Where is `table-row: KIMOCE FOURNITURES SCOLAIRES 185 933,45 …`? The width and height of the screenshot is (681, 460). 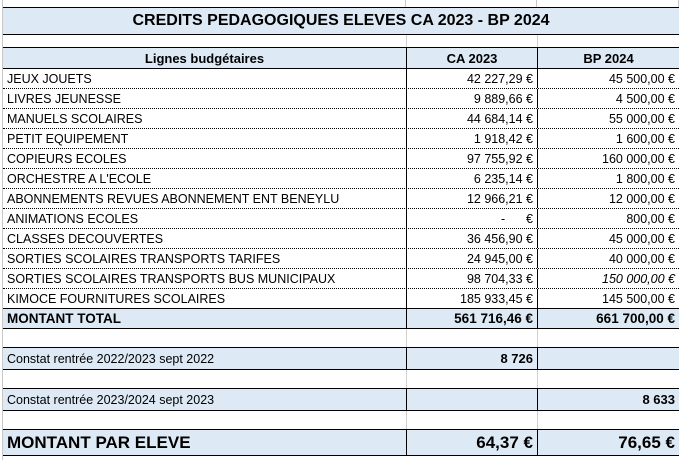
table-row: KIMOCE FOURNITURES SCOLAIRES 185 933,45 … is located at coordinates (341, 299).